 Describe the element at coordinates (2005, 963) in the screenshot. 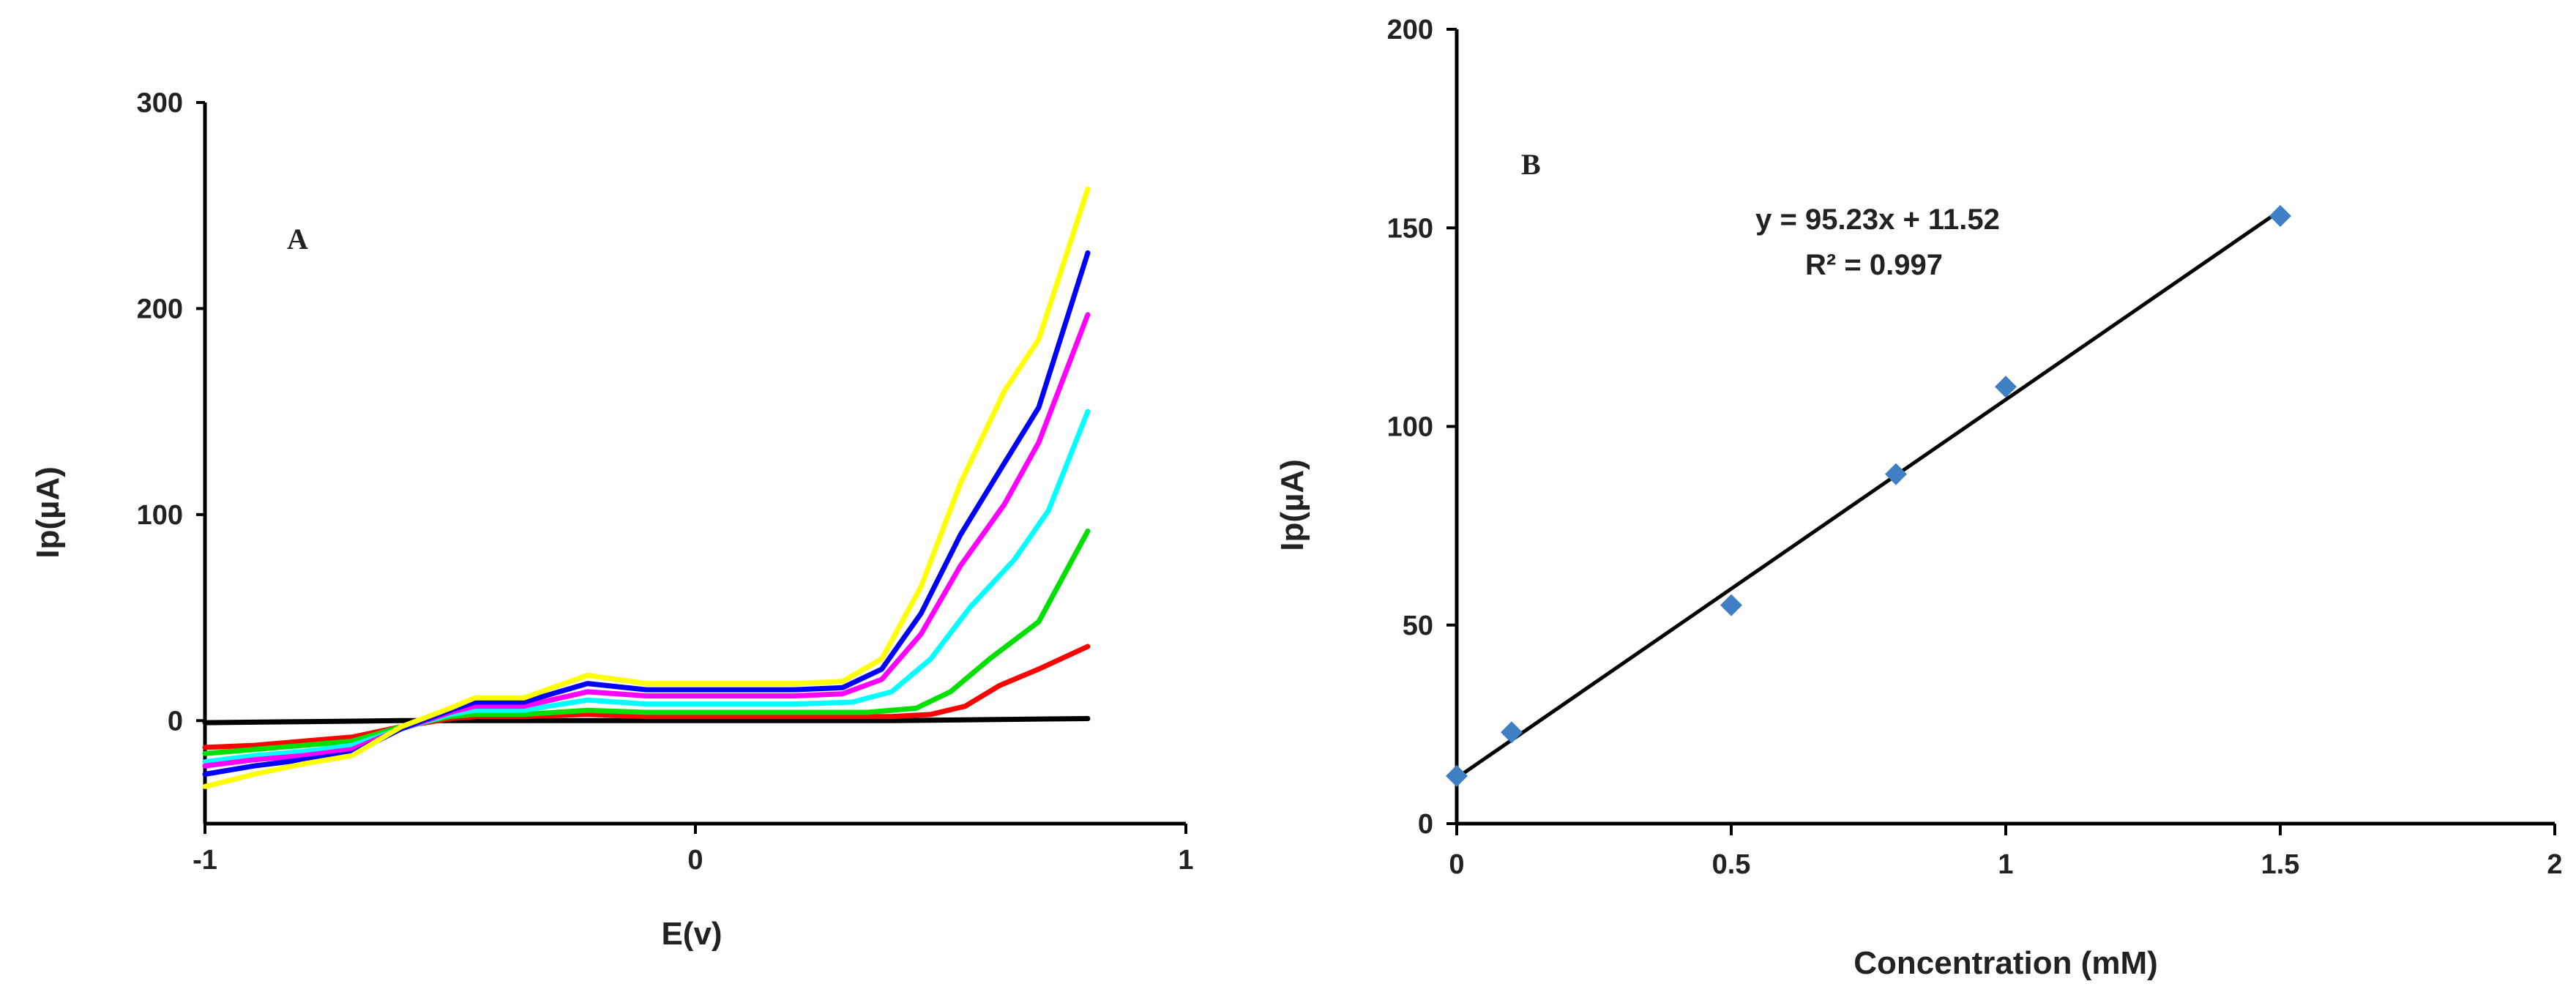

I see `chart-b-x-label: Concentration (mM)` at that location.